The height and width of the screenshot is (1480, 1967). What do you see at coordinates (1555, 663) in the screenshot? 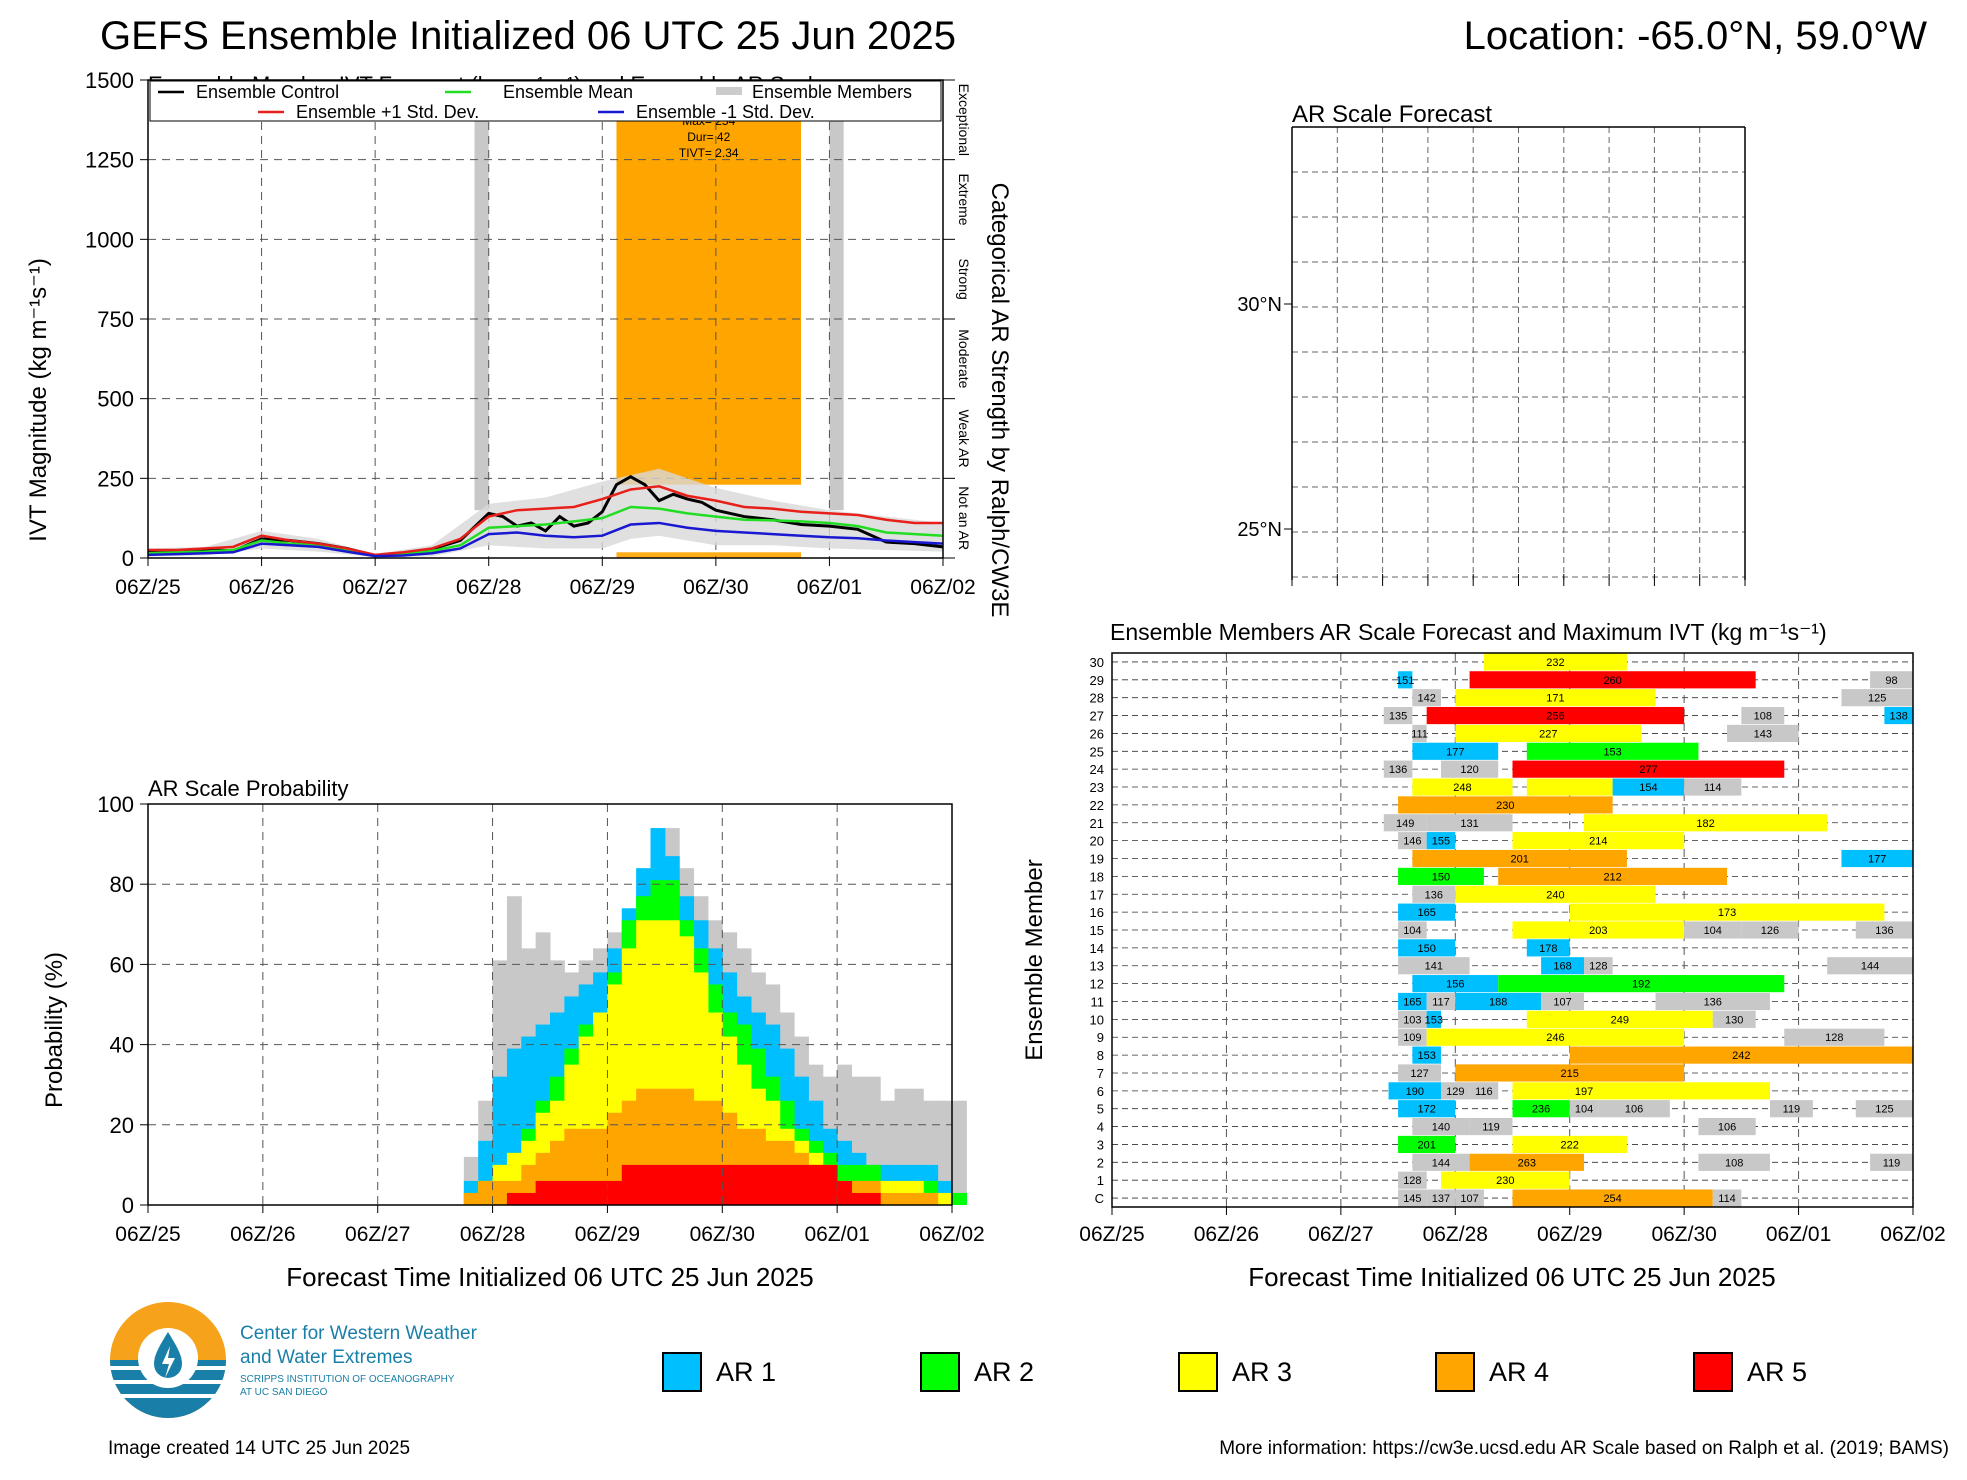
I see `member-value-30-0: 232` at bounding box center [1555, 663].